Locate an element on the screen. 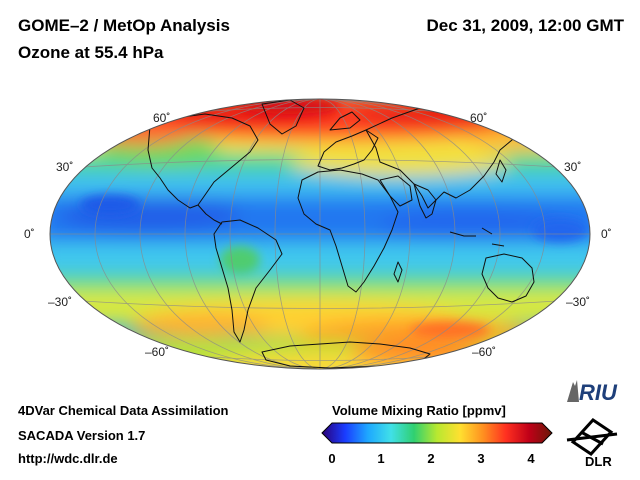 Image resolution: width=640 pixels, height=480 pixels. footer-line-2: SACADA Version 1.7 is located at coordinates (82, 435).